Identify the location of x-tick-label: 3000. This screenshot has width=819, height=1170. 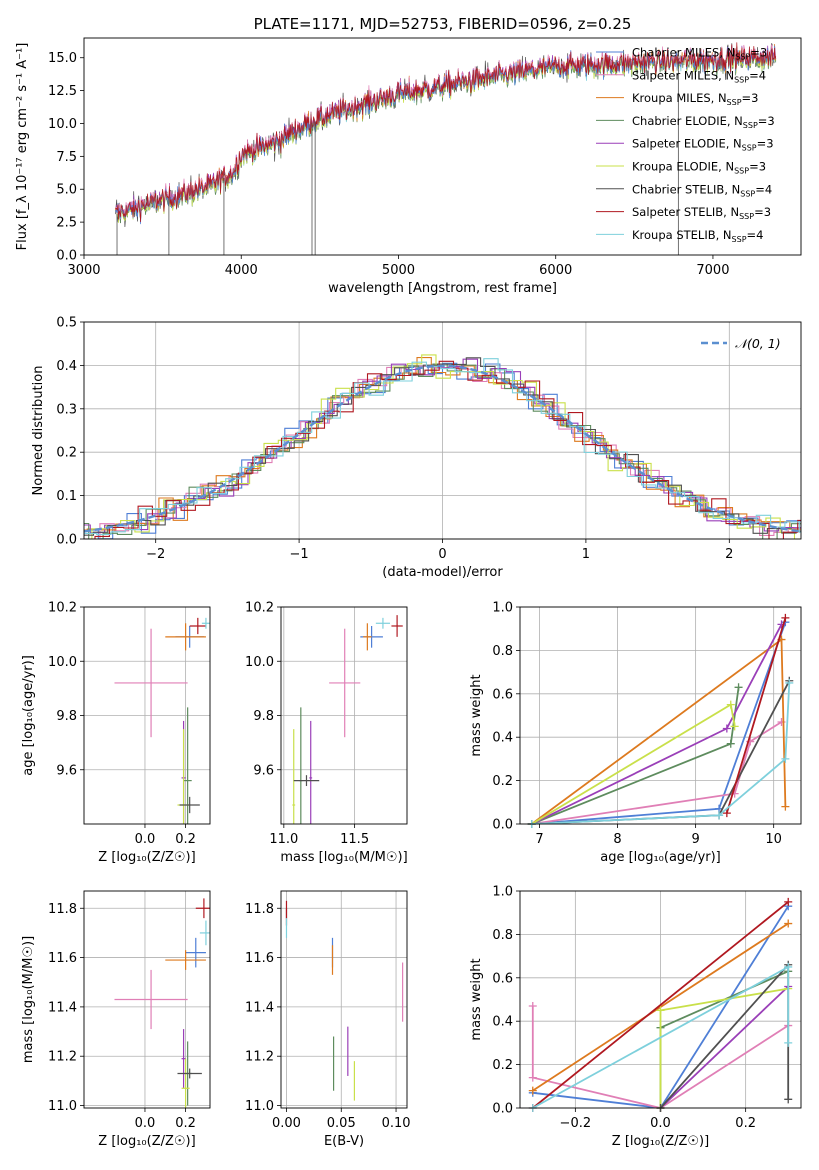
(83, 270).